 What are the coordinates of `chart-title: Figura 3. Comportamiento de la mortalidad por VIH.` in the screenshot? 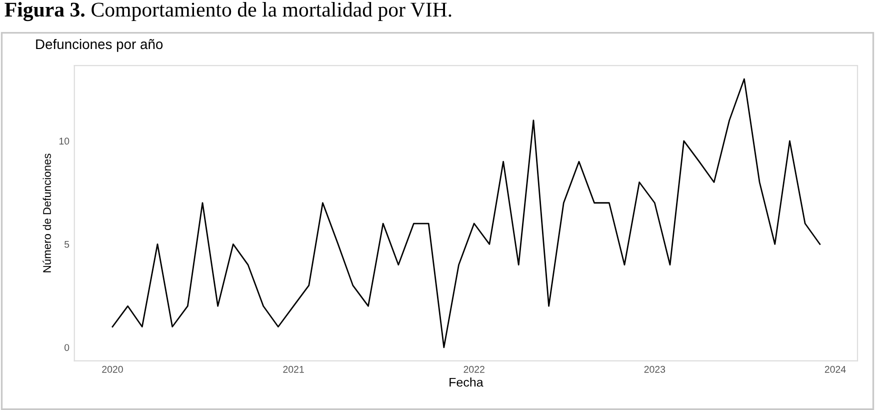 It's located at (228, 12).